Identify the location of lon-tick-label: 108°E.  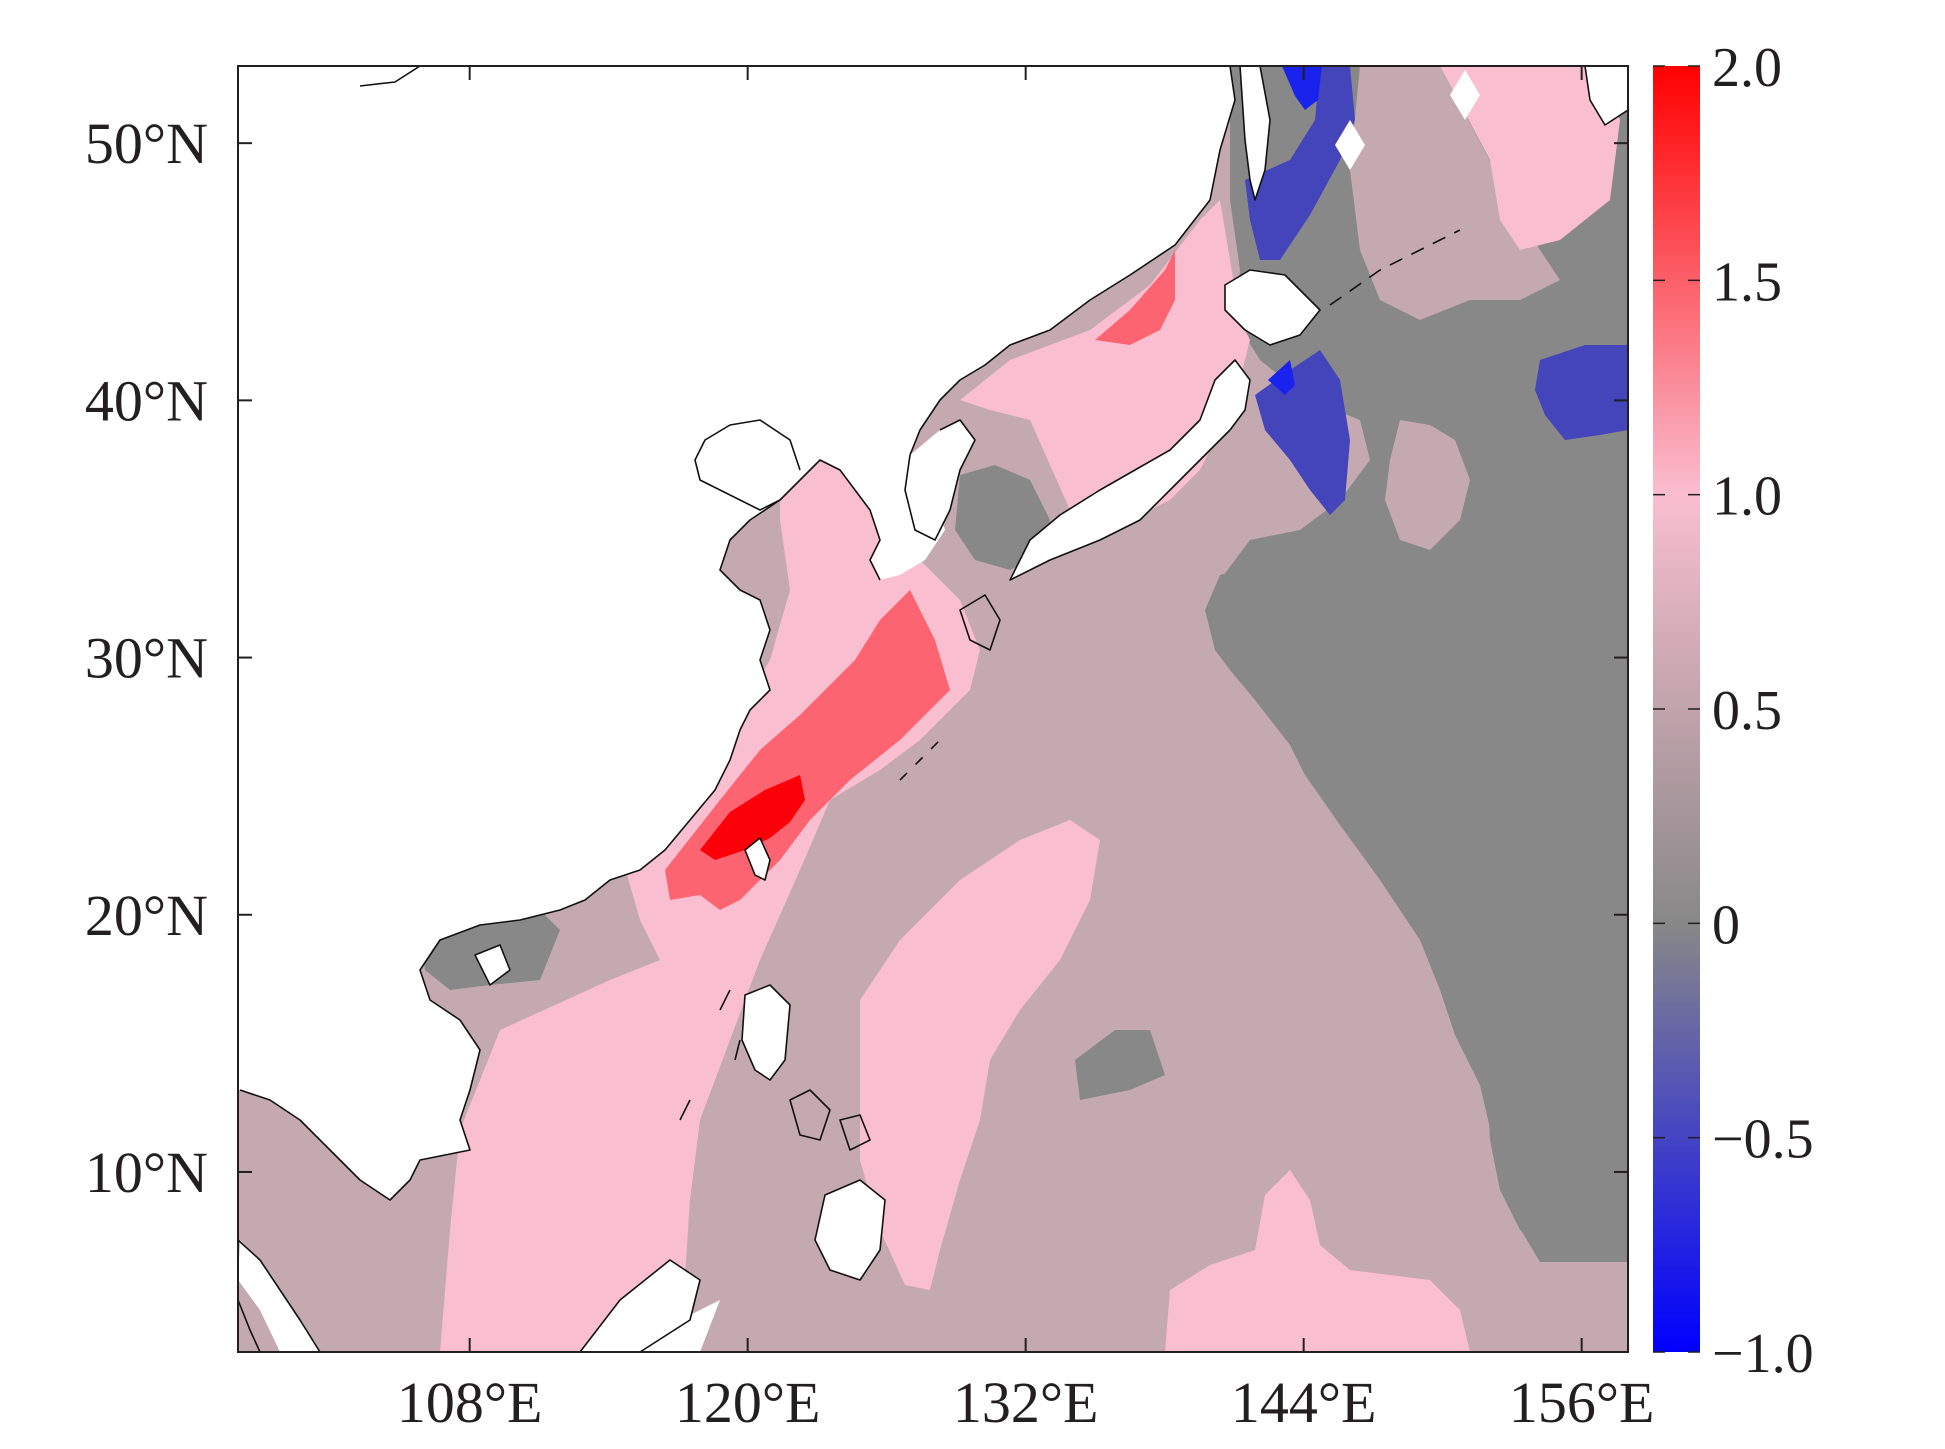
(470, 1402).